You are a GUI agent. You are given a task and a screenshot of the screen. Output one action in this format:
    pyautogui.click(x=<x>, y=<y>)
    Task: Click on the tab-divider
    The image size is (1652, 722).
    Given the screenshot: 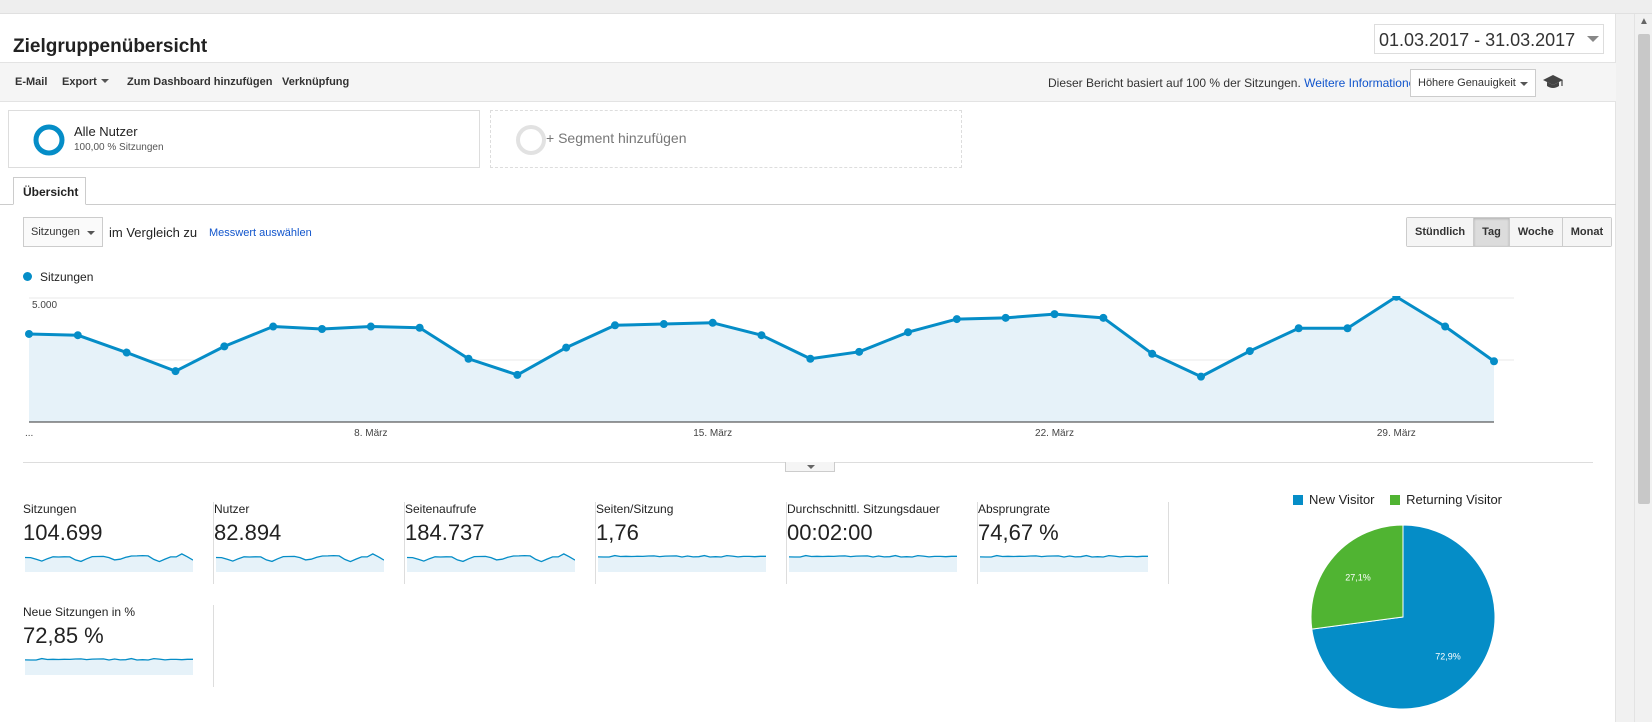 What is the action you would take?
    pyautogui.click(x=808, y=204)
    